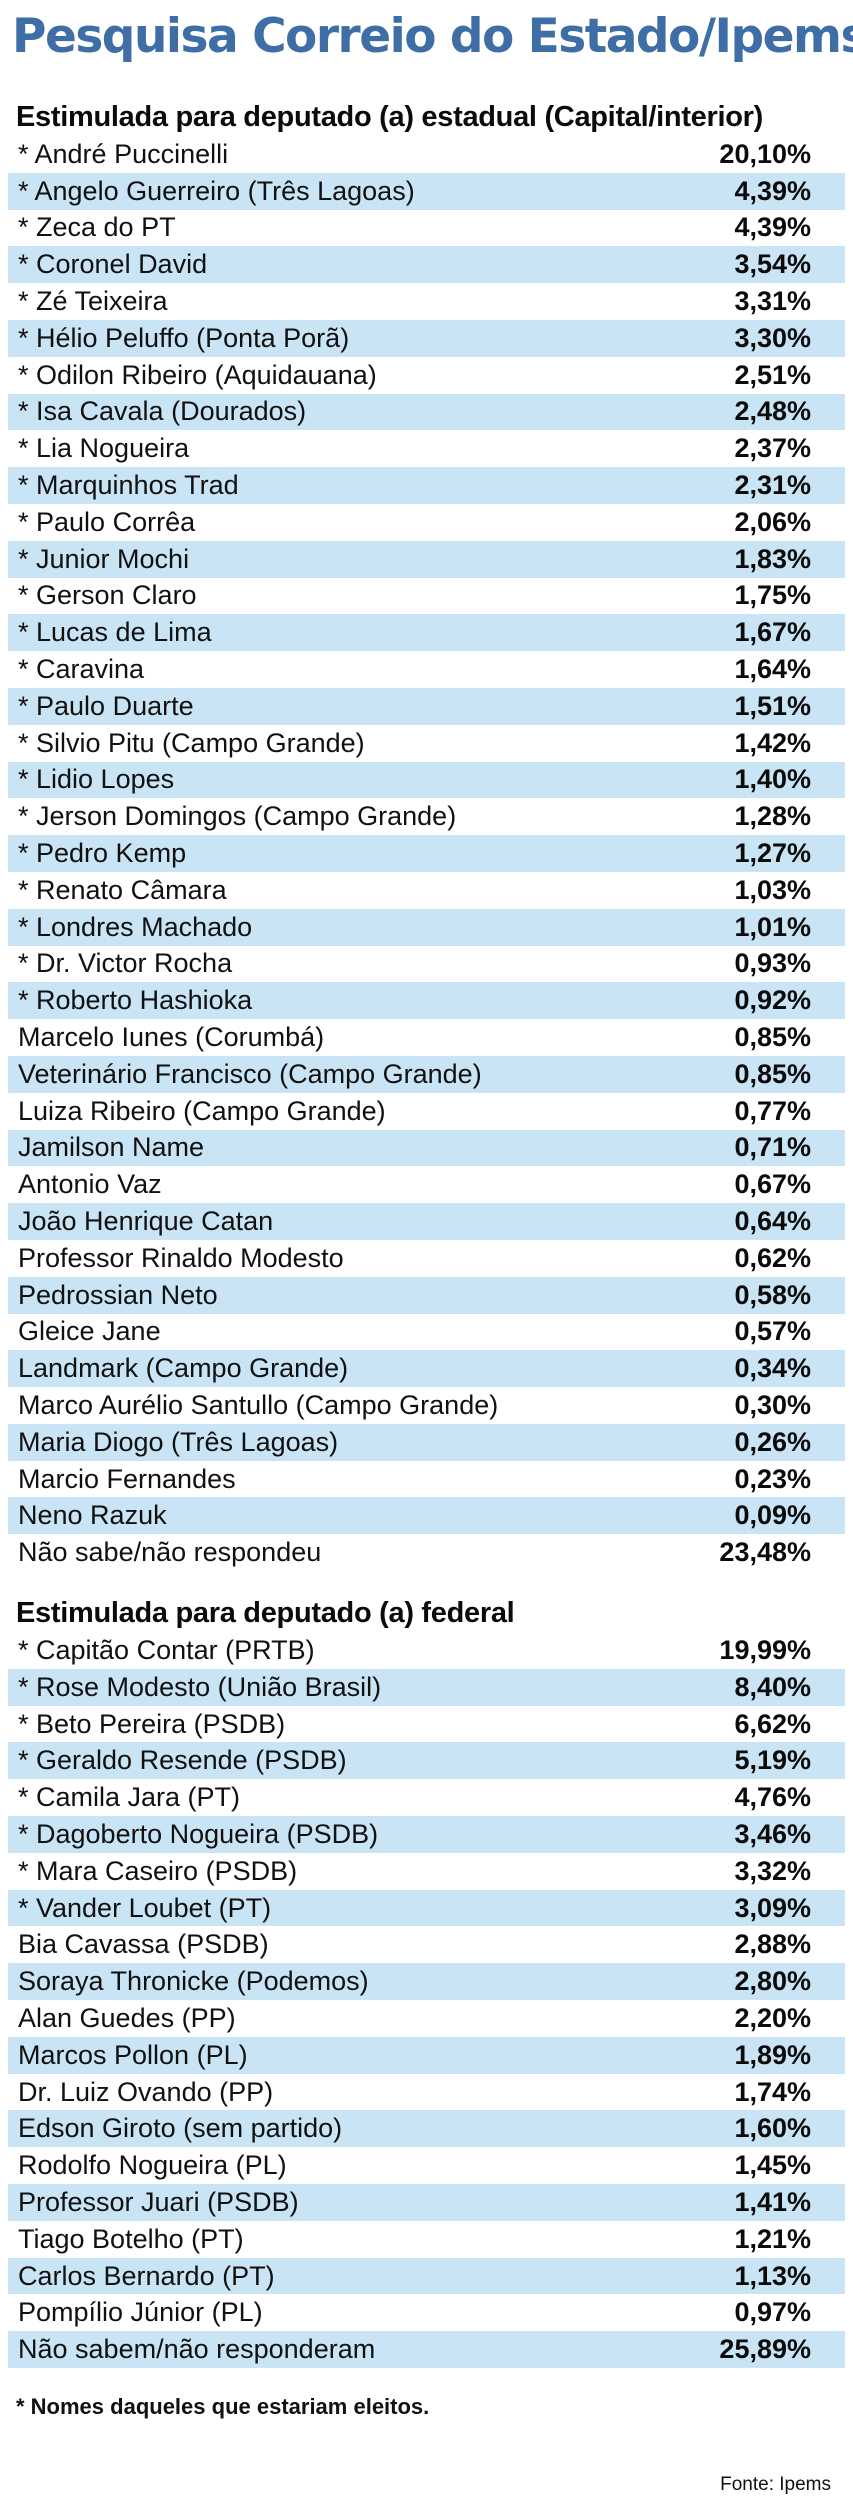 Image resolution: width=853 pixels, height=2500 pixels. What do you see at coordinates (182, 1760) in the screenshot?
I see `candidate-name: * Geraldo Resende (PSDB)` at bounding box center [182, 1760].